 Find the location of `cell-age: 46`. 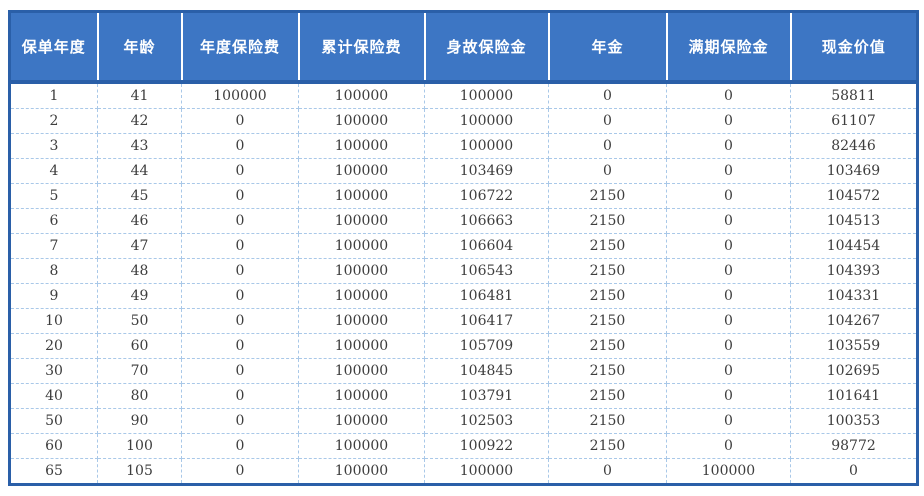

cell-age: 46 is located at coordinates (139, 221).